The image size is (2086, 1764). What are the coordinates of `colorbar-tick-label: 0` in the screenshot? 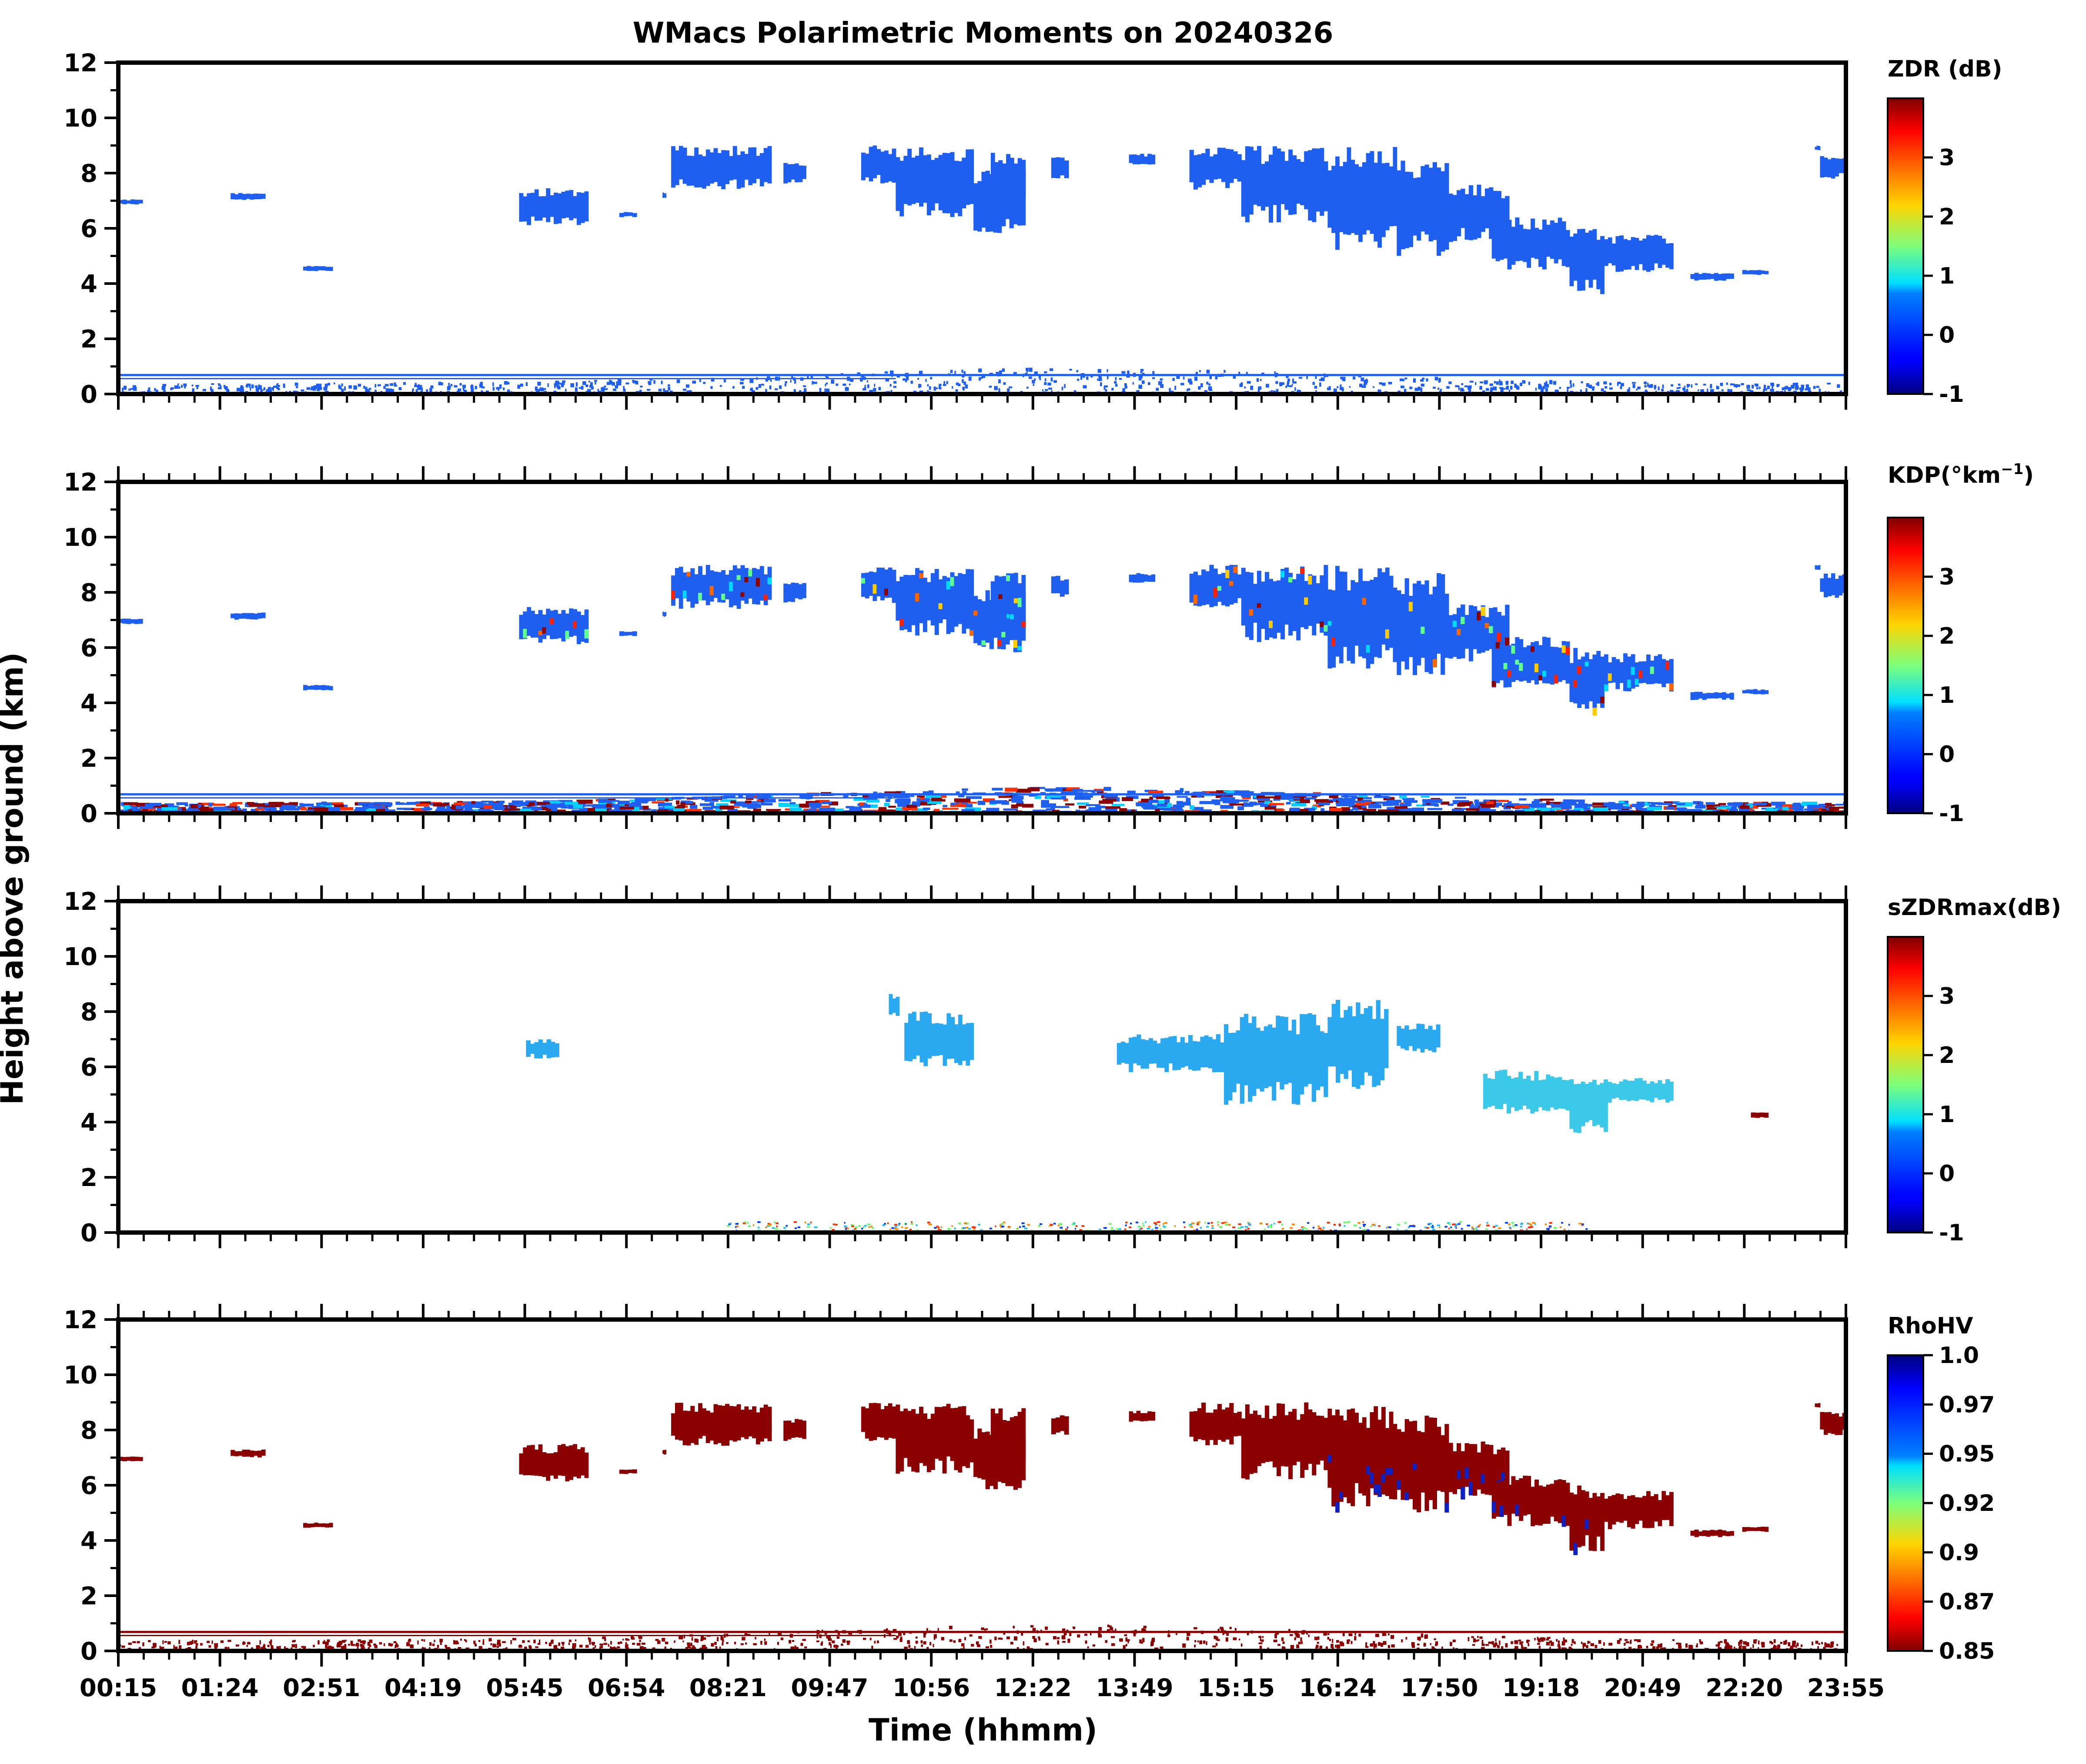 It's located at (1947, 1174).